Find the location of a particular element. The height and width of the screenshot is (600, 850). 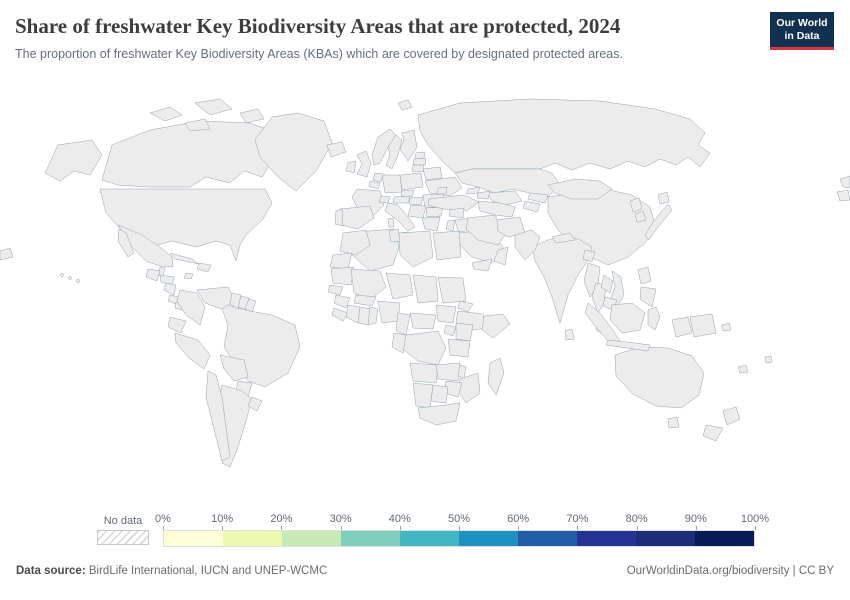

country-morocco is located at coordinates (355, 242).